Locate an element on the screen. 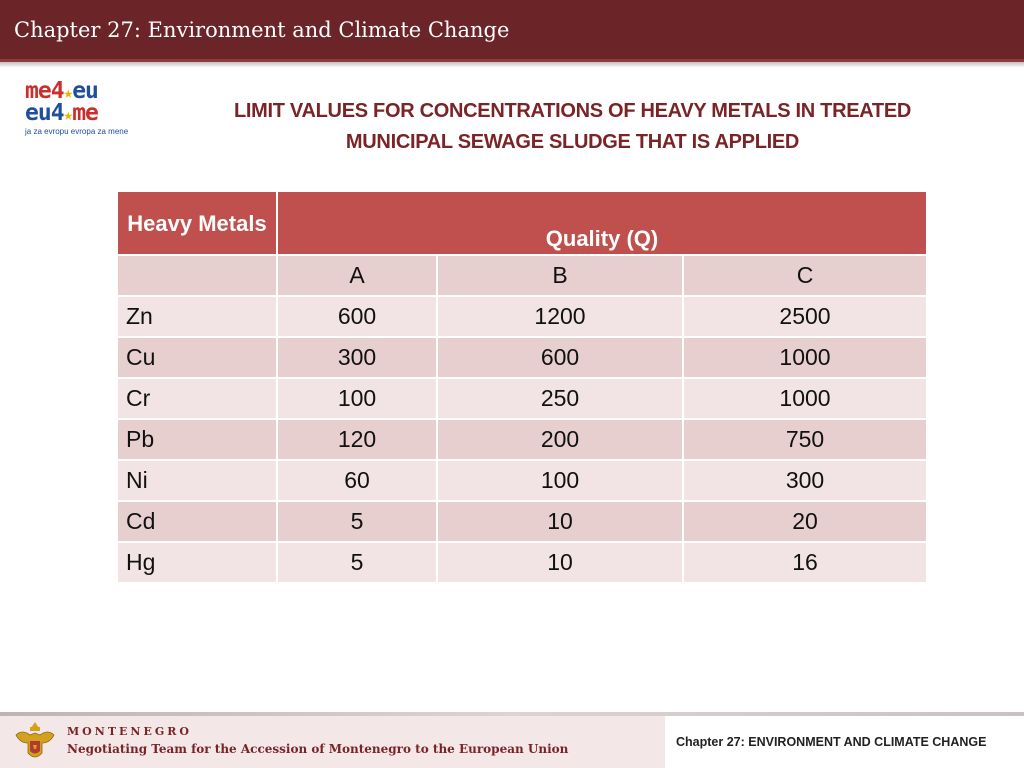 The height and width of the screenshot is (768, 1024). footer-divider is located at coordinates (512, 714).